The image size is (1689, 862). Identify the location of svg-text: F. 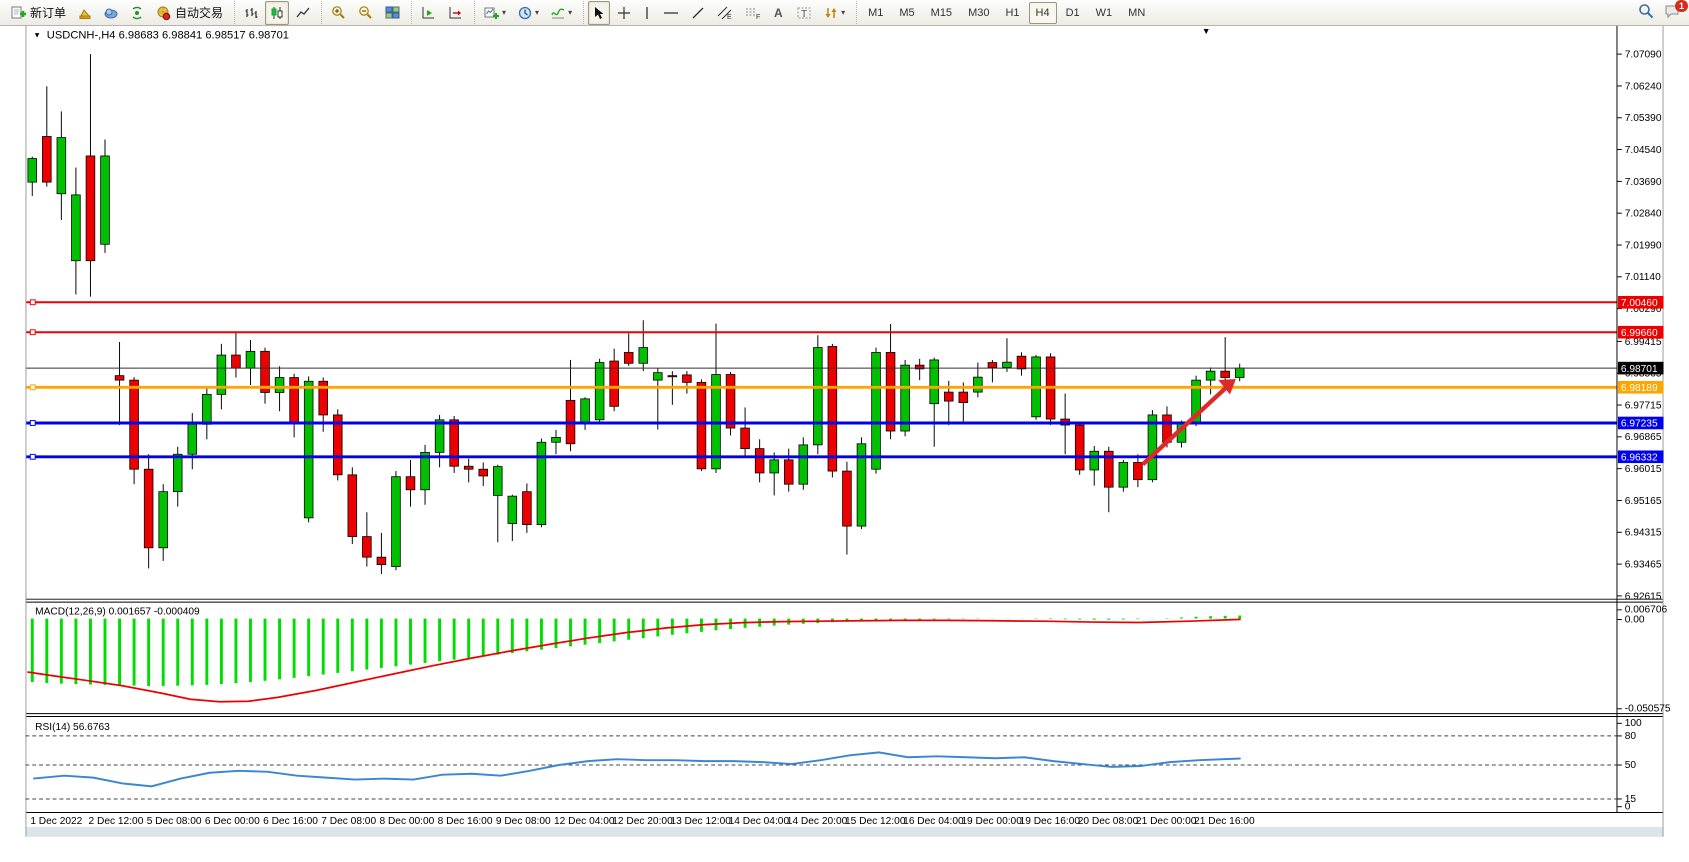
(758, 17).